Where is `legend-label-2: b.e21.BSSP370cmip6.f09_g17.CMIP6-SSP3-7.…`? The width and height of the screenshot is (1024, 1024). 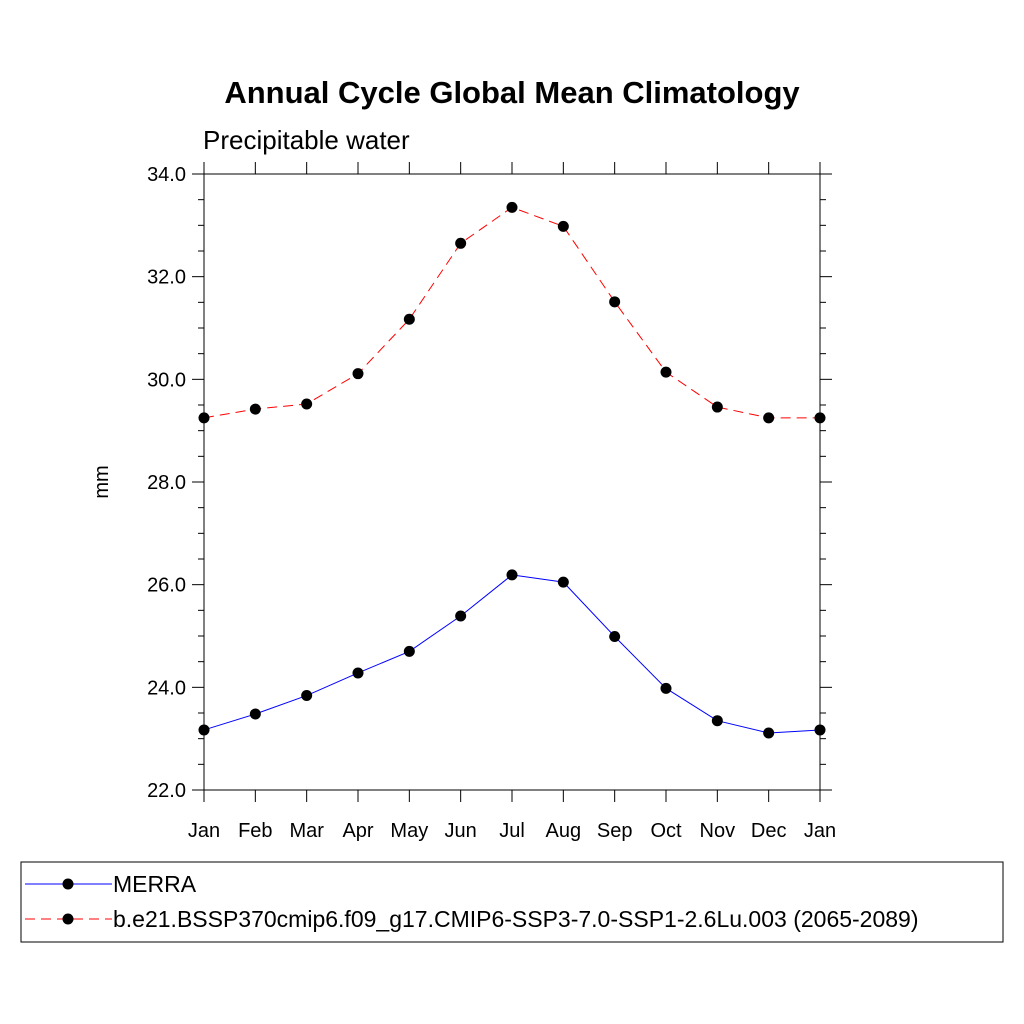 legend-label-2: b.e21.BSSP370cmip6.f09_g17.CMIP6-SSP3-7.… is located at coordinates (516, 919).